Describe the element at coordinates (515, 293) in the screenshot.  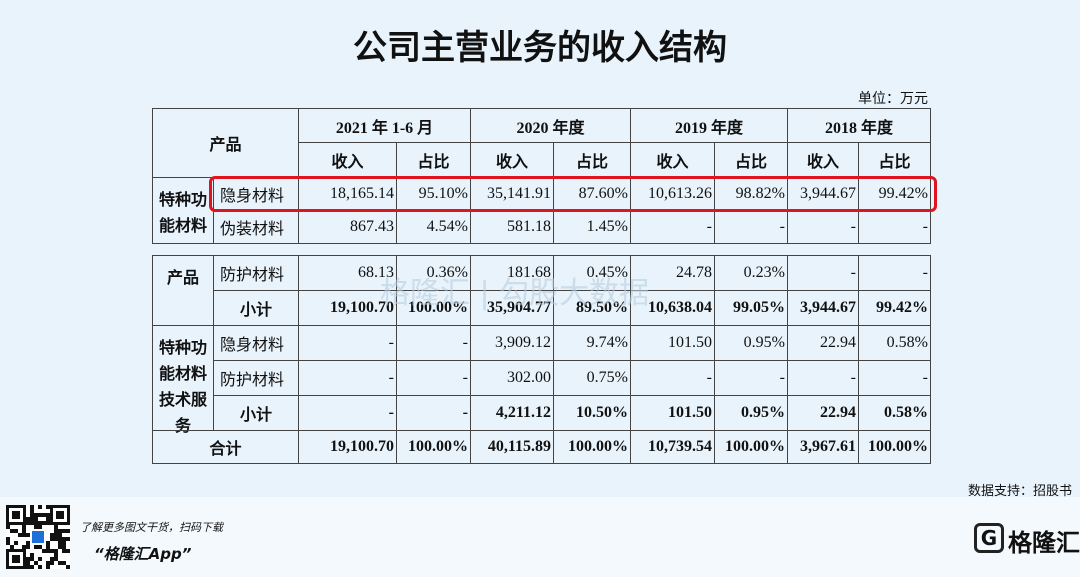
I see `watermark: 格隆汇 | 勾股大数据` at that location.